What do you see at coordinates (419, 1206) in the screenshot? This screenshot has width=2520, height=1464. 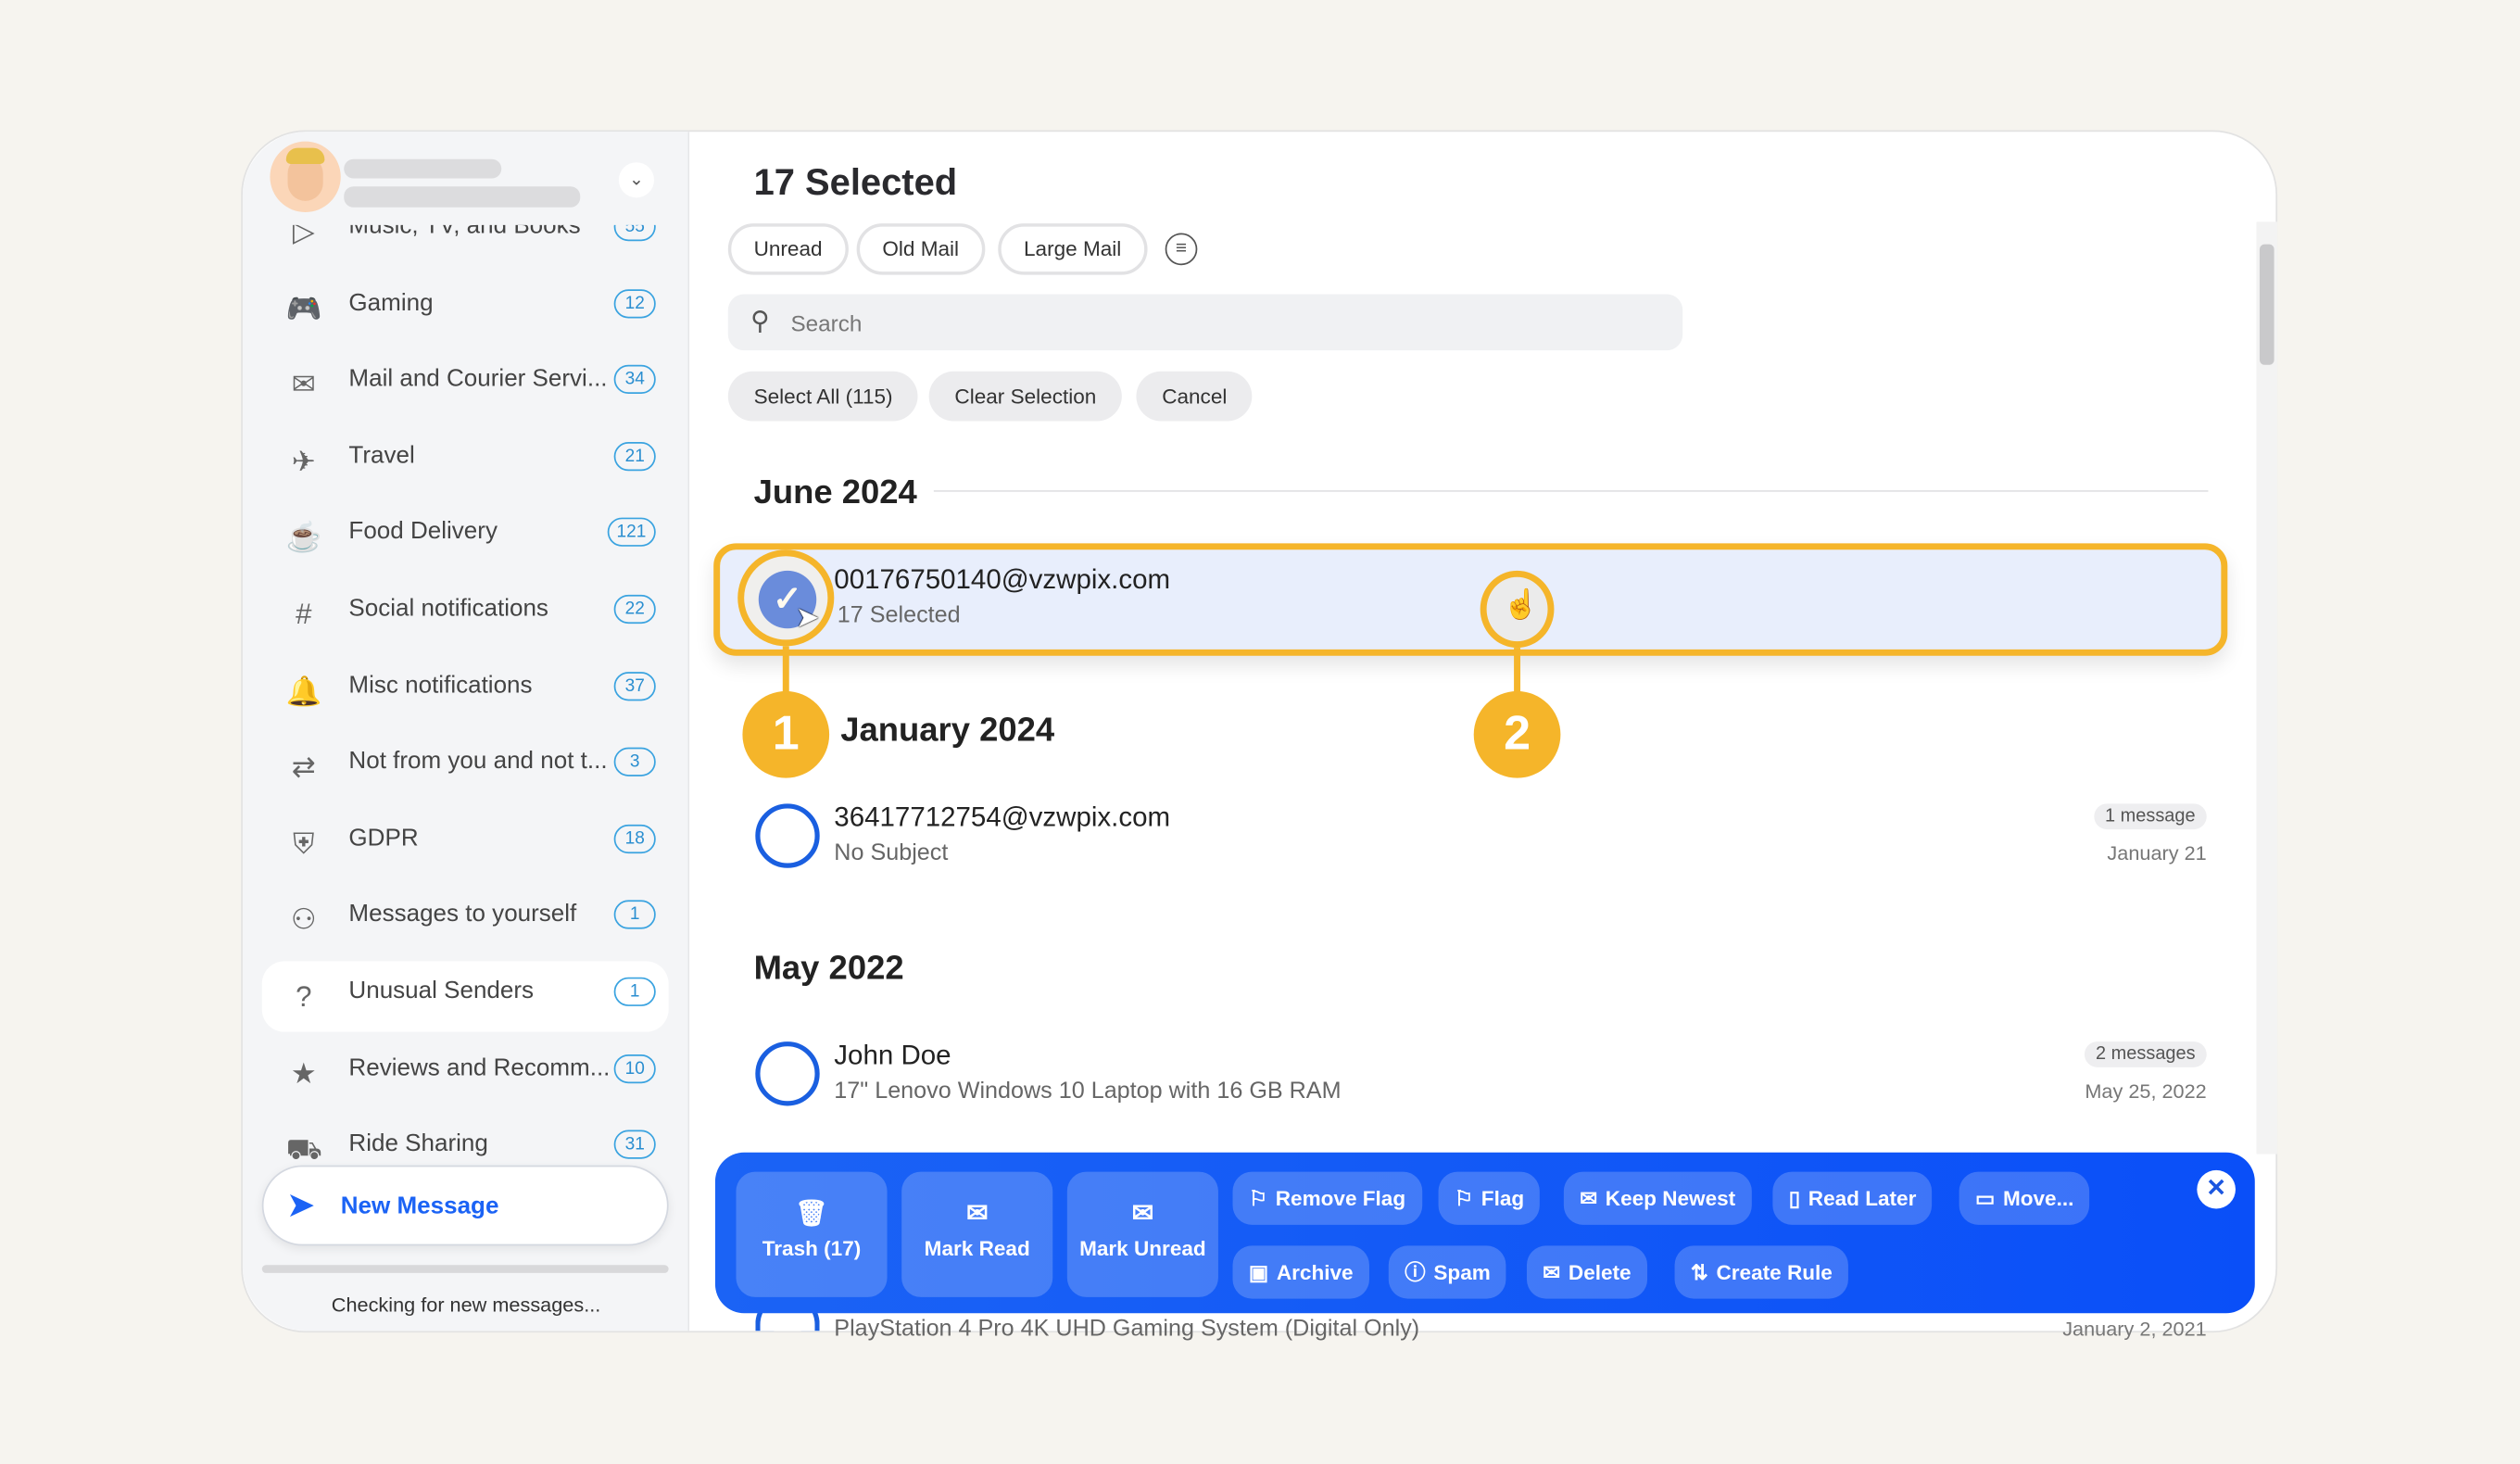 I see `new-message-label: New Message` at bounding box center [419, 1206].